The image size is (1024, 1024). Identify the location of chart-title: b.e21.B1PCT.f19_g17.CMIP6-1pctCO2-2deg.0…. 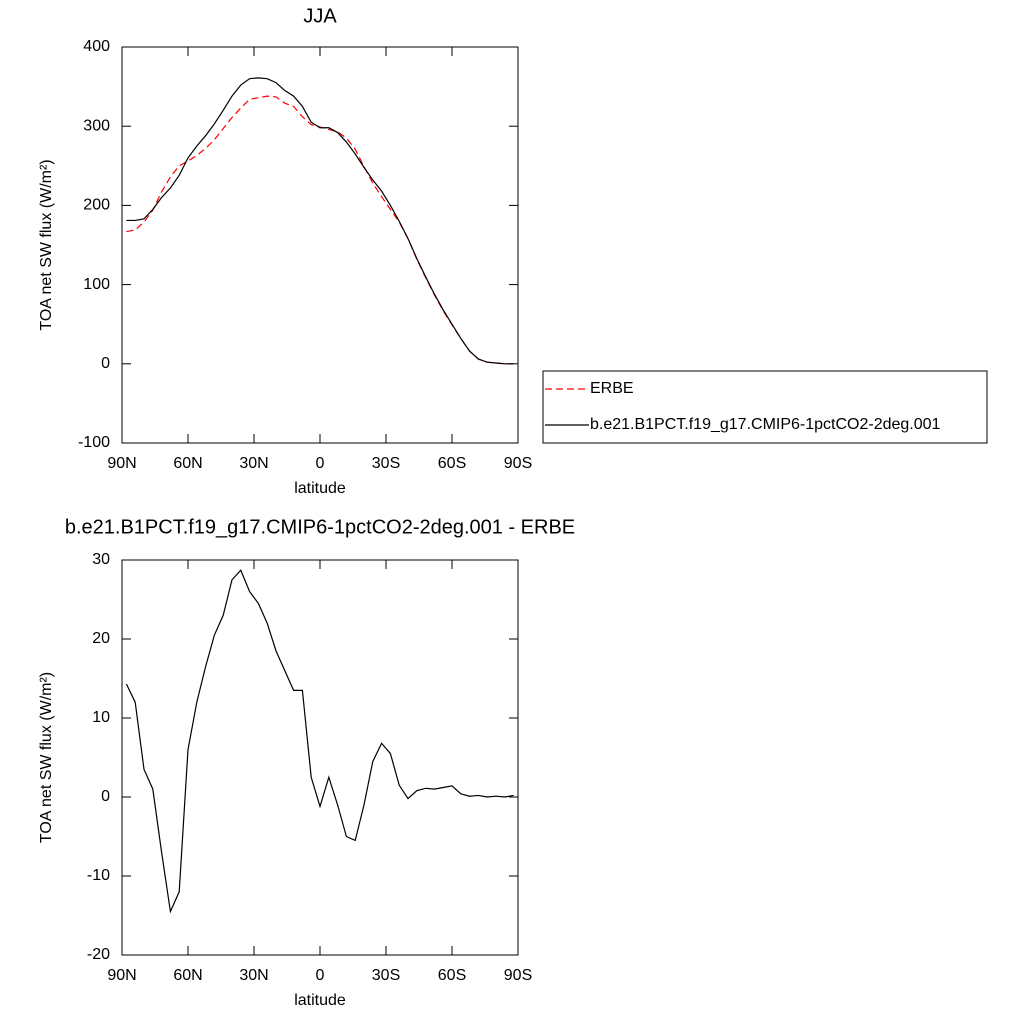
(320, 527).